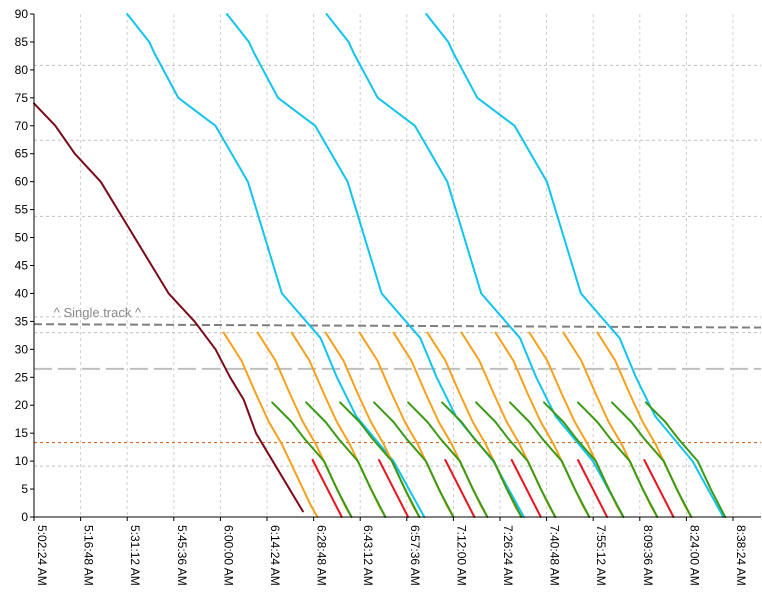 The width and height of the screenshot is (762, 596). I want to click on y-tick-label: 45, so click(22, 266).